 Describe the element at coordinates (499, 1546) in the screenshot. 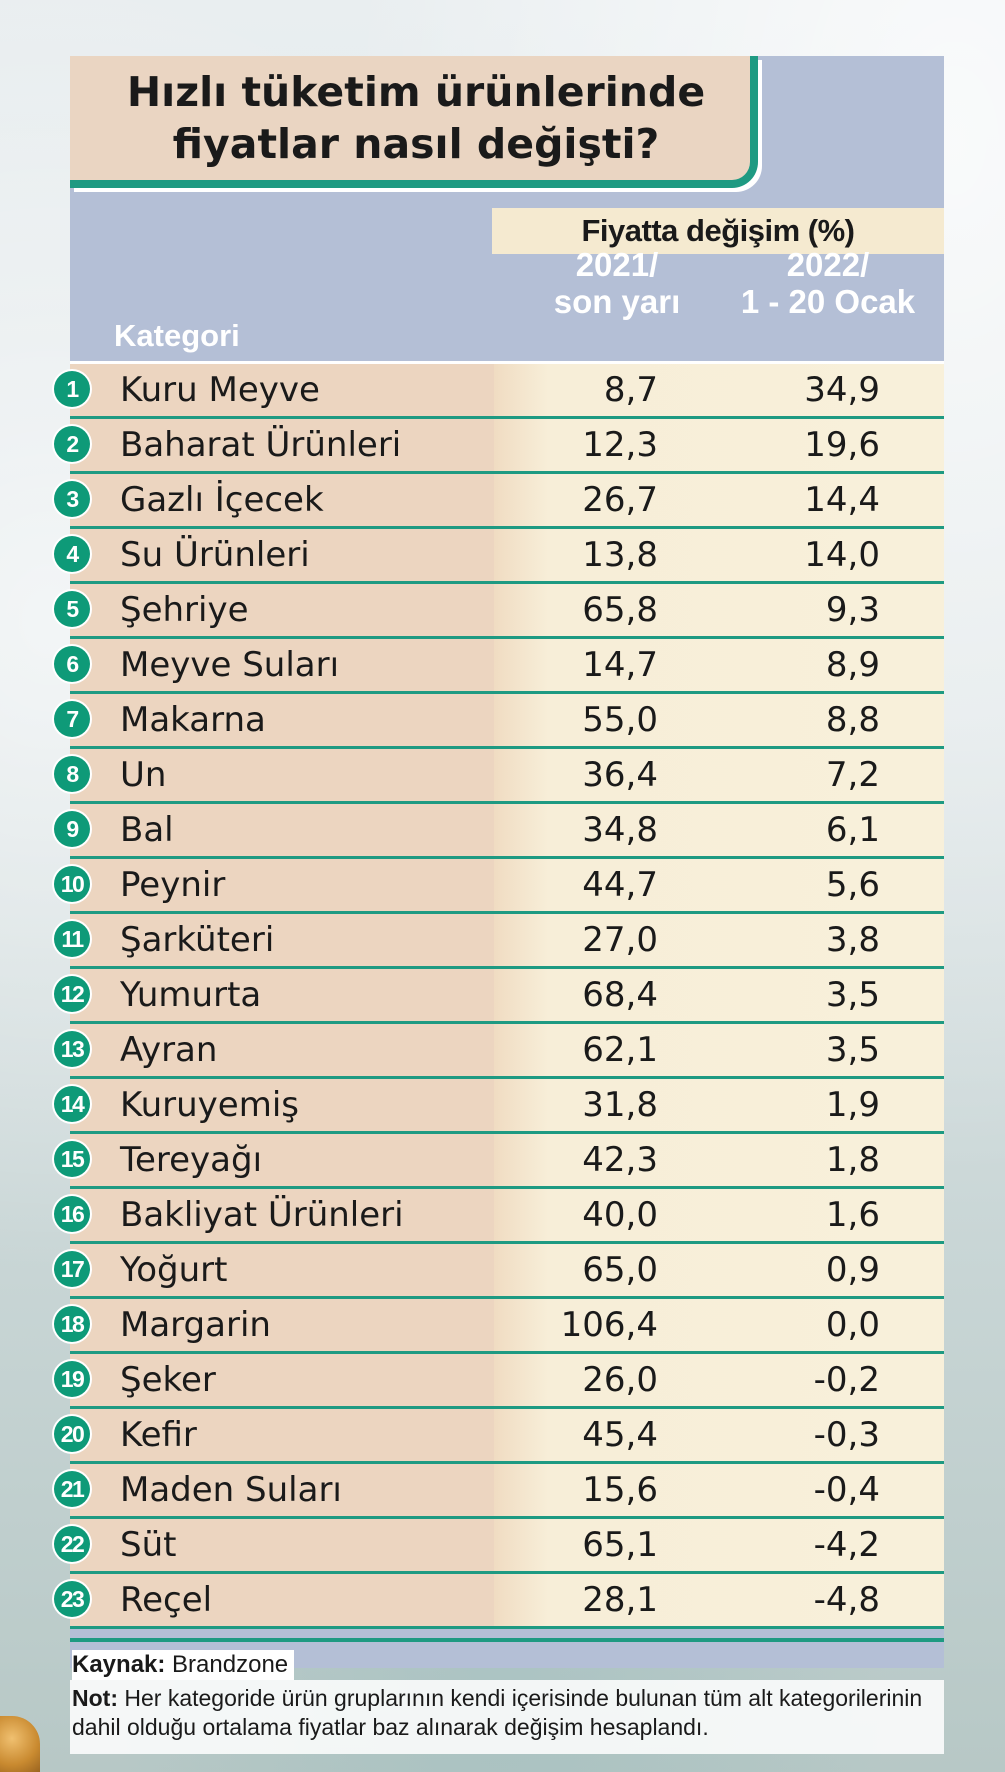

I see `table-row: 22 Süt 65,1 -4,2` at that location.